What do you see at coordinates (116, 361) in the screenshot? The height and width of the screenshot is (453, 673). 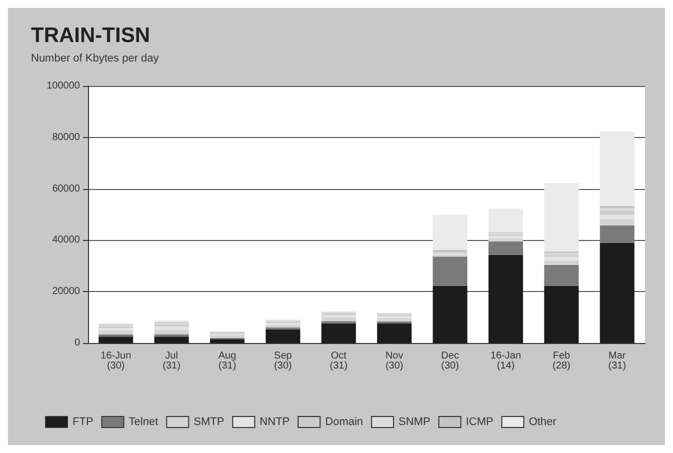 I see `x-tick-label: 16-Jun (30)` at bounding box center [116, 361].